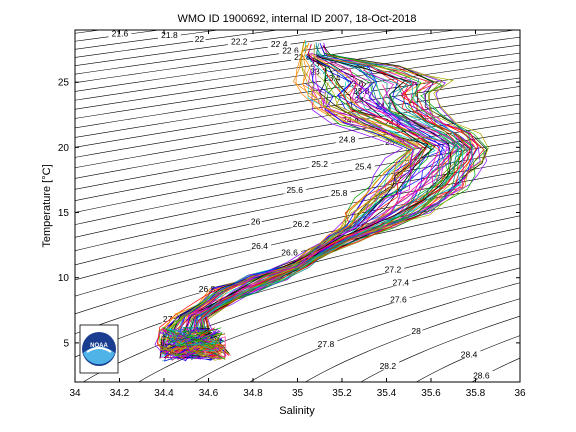 The height and width of the screenshot is (432, 576). I want to click on density-contour-label: 28.2, so click(388, 366).